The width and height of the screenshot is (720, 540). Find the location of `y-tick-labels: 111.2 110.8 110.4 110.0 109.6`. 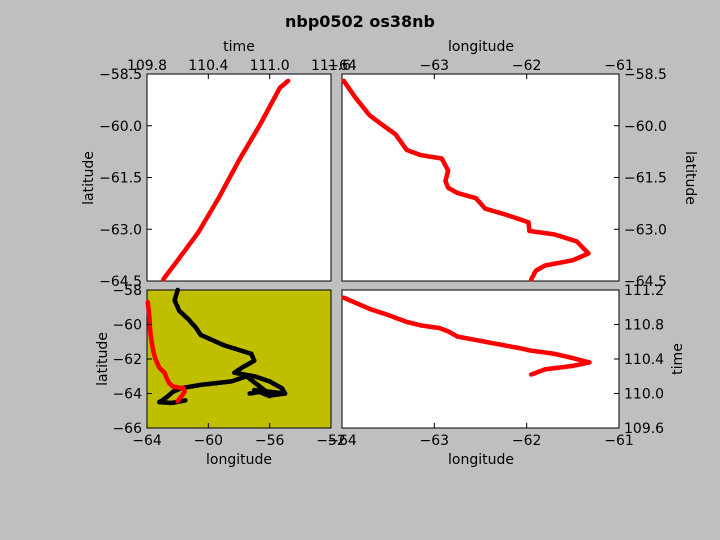

y-tick-labels: 111.2 110.8 110.4 110.0 109.6 is located at coordinates (639, 360).